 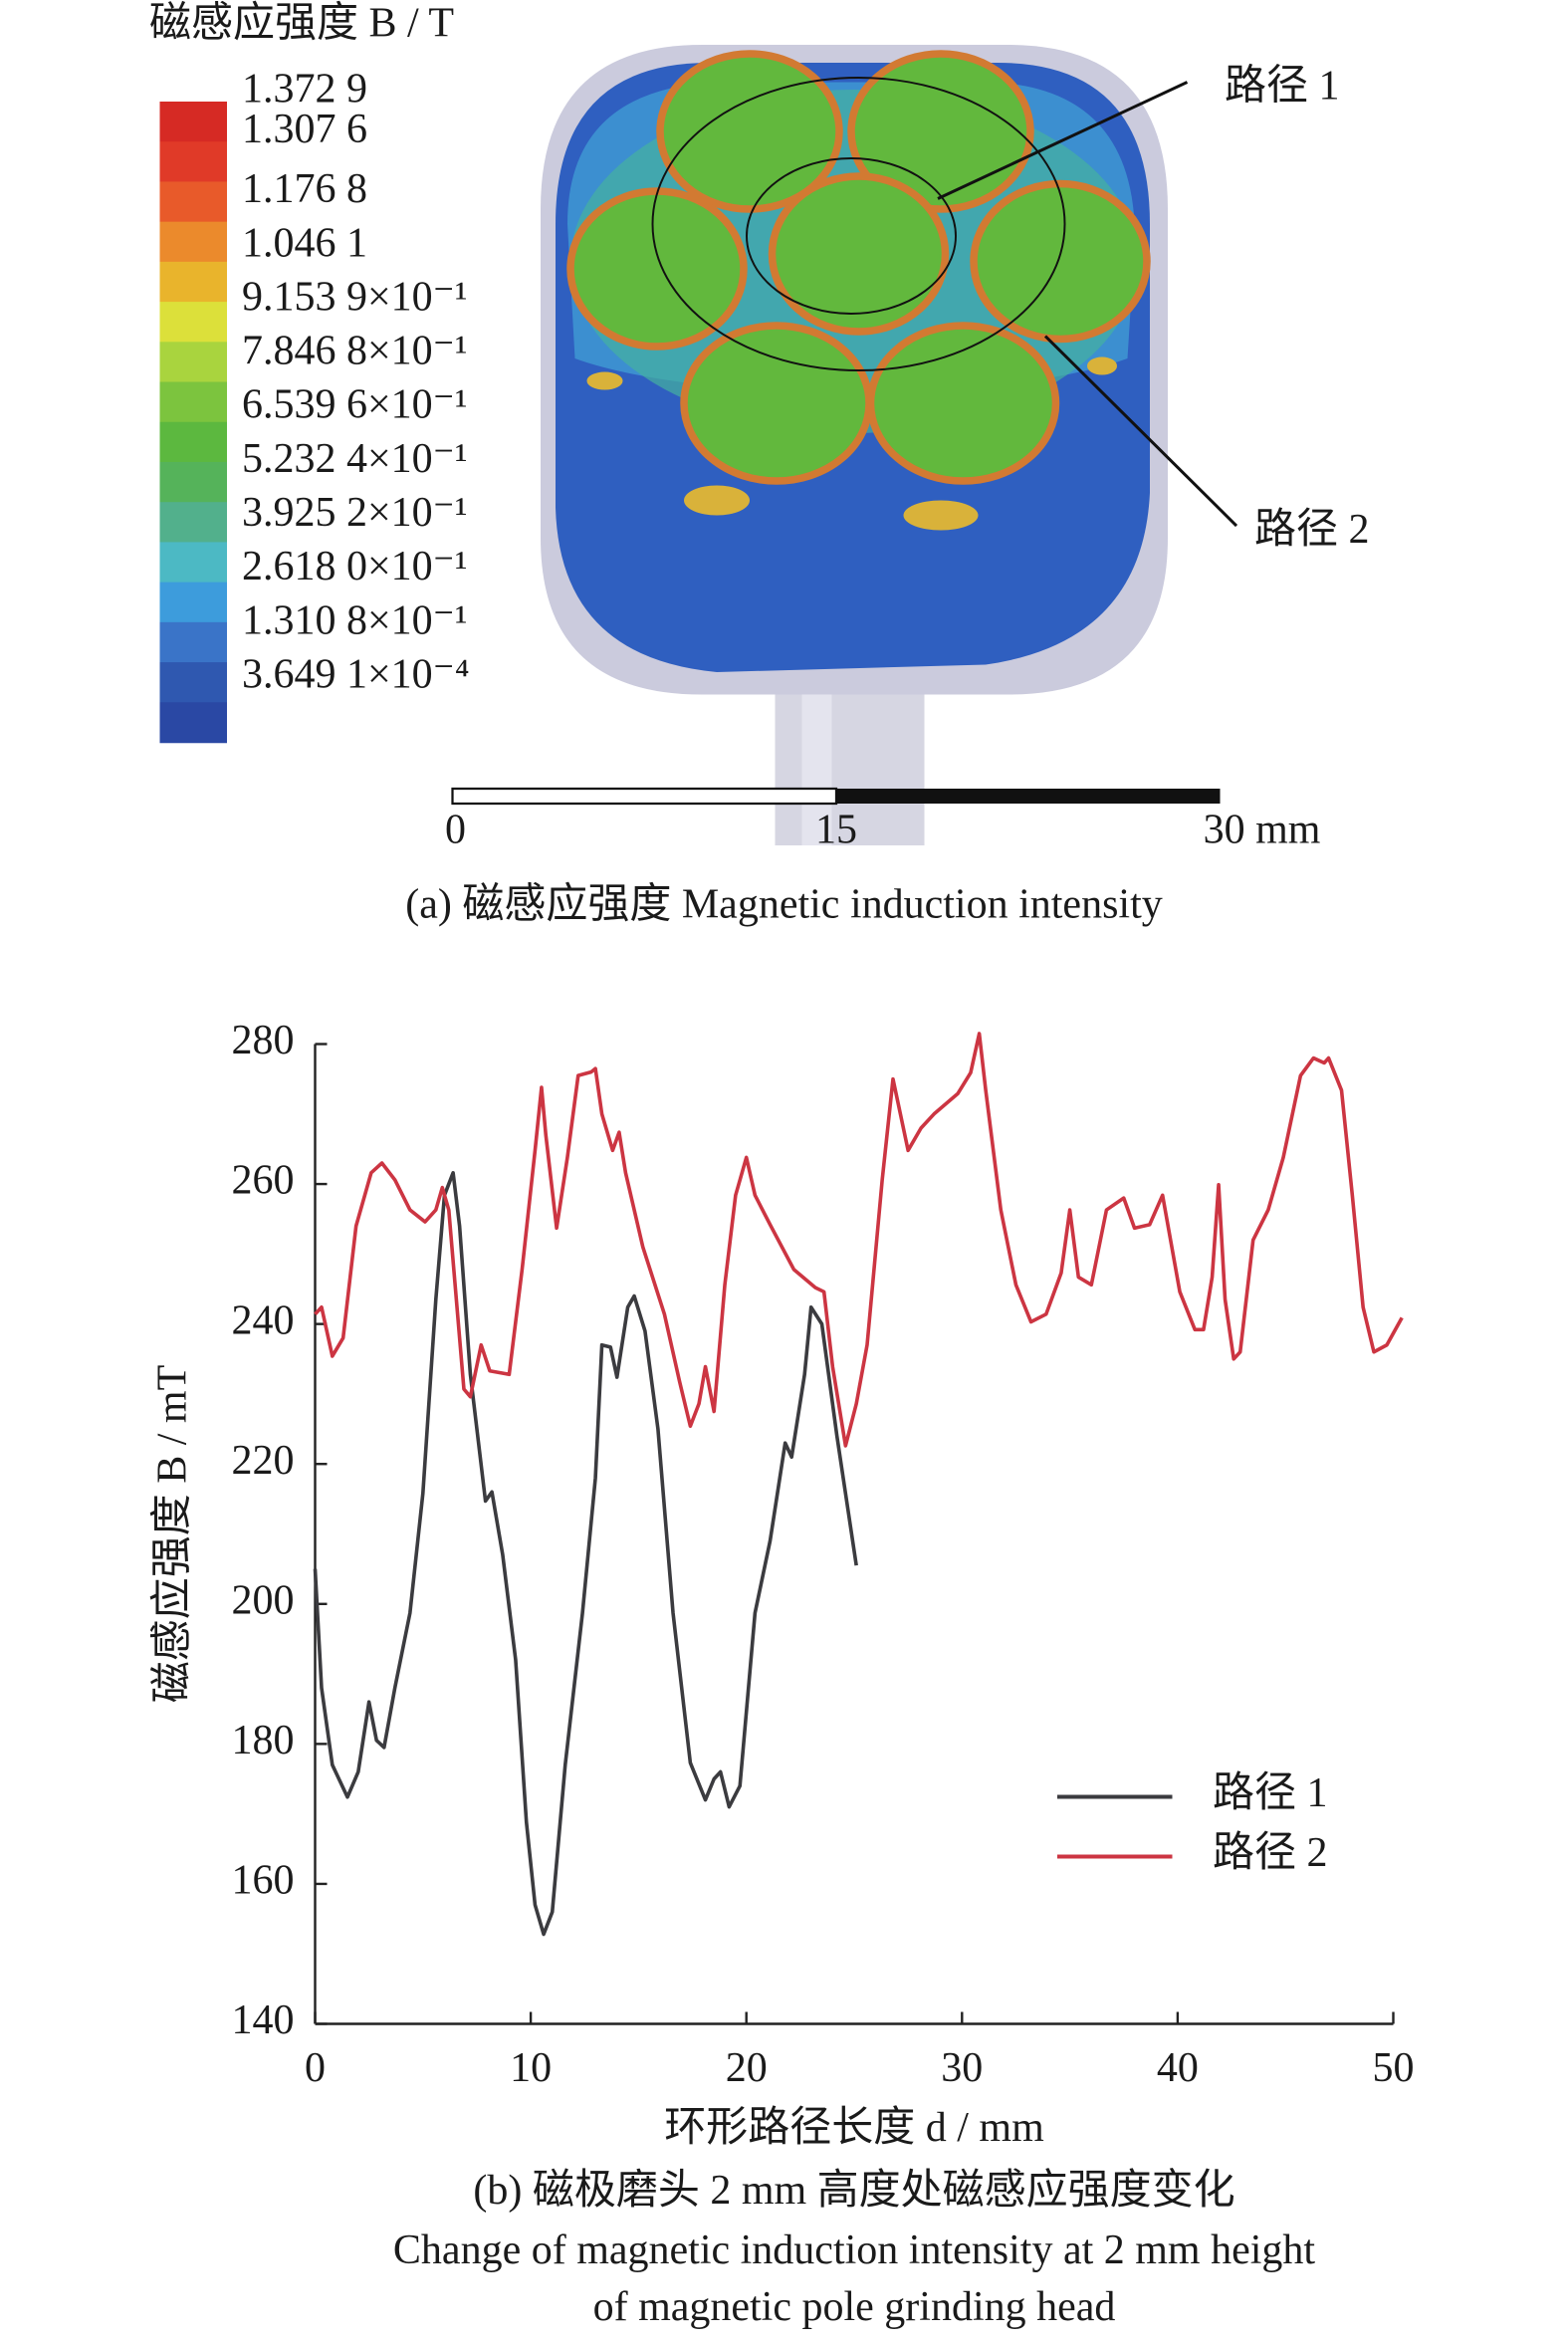 I want to click on x-axis-label: 环形路径长度 d / mm, so click(x=854, y=2128).